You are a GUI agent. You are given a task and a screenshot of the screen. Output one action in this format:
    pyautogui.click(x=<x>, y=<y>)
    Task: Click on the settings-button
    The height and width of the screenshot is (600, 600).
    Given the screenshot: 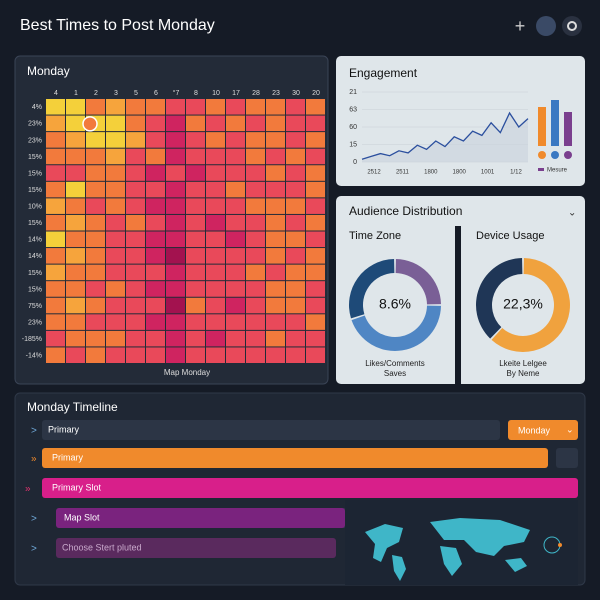 What is the action you would take?
    pyautogui.click(x=572, y=26)
    